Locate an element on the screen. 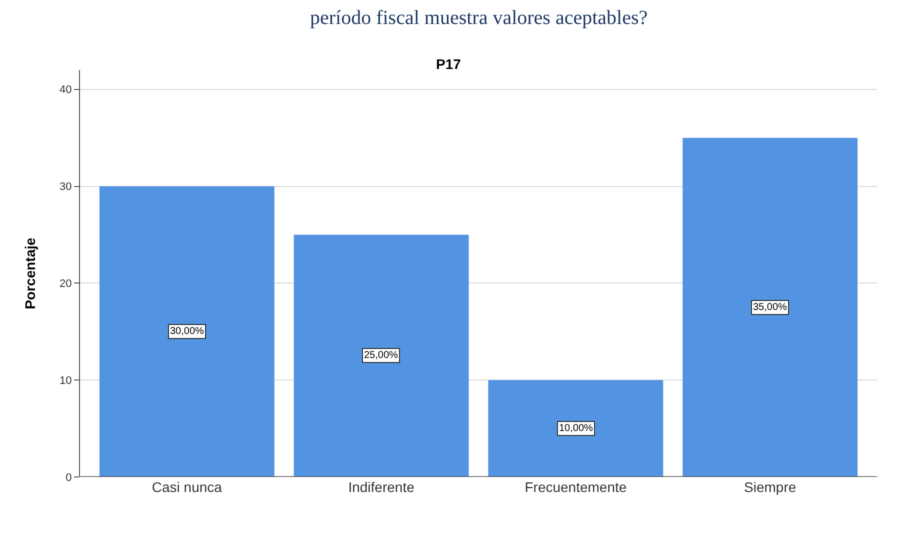  y-tick-label: 20 is located at coordinates (66, 284).